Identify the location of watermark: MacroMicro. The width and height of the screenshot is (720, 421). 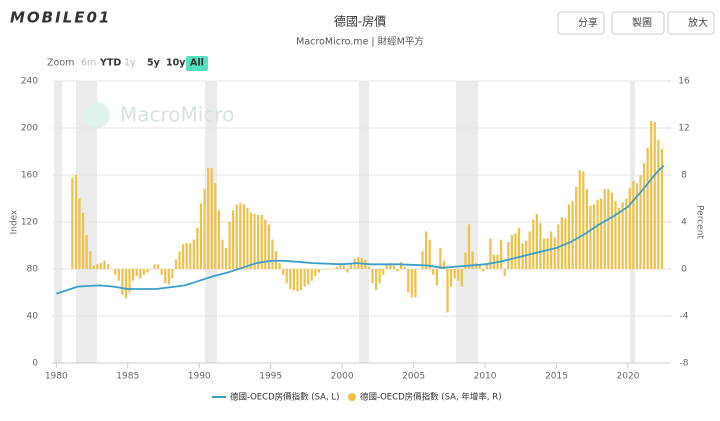
(177, 115).